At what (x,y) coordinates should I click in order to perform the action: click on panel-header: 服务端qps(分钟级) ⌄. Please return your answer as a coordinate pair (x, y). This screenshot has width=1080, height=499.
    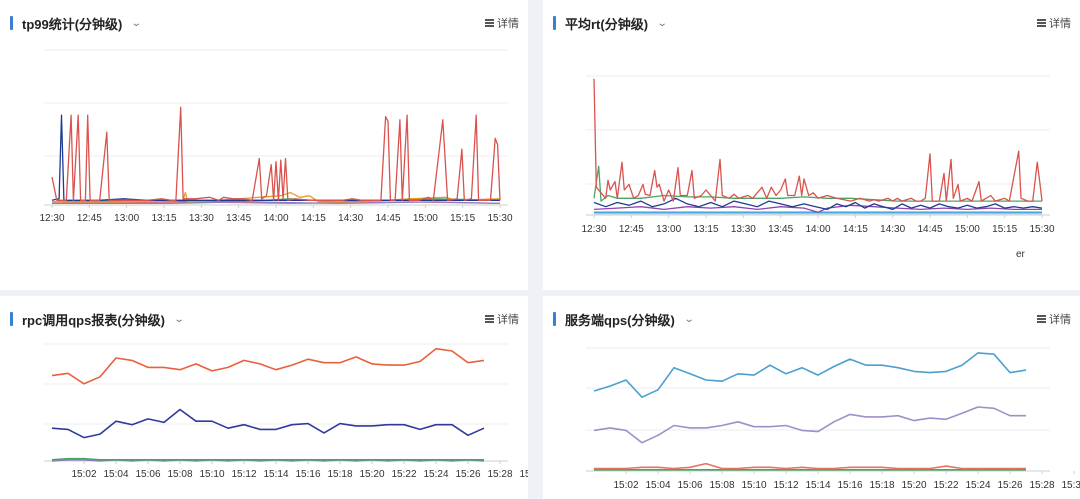
    Looking at the image, I should click on (624, 319).